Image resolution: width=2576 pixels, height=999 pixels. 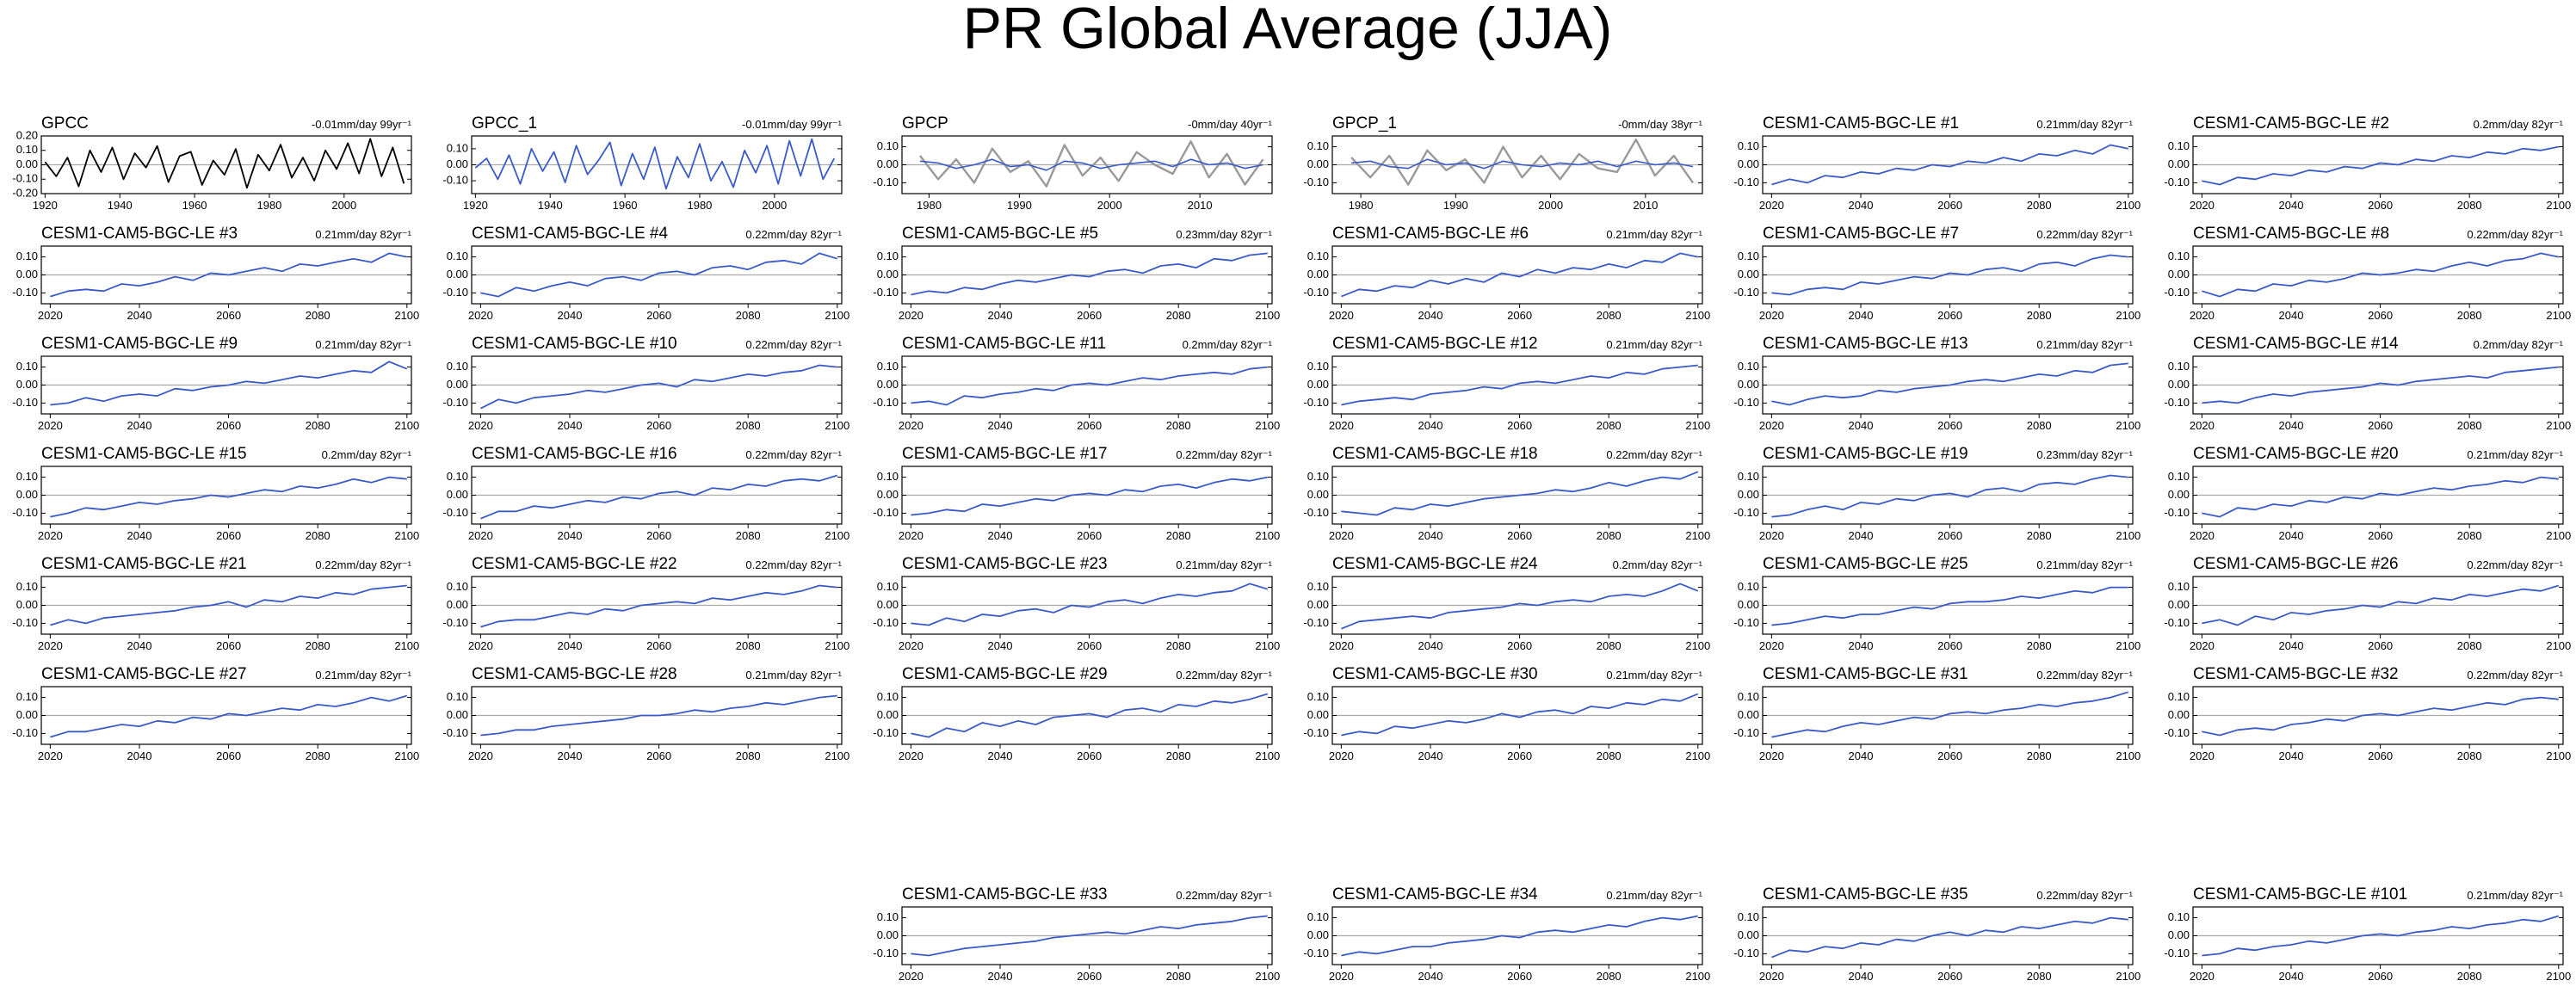 I want to click on panel-title: GPCP, so click(x=925, y=123).